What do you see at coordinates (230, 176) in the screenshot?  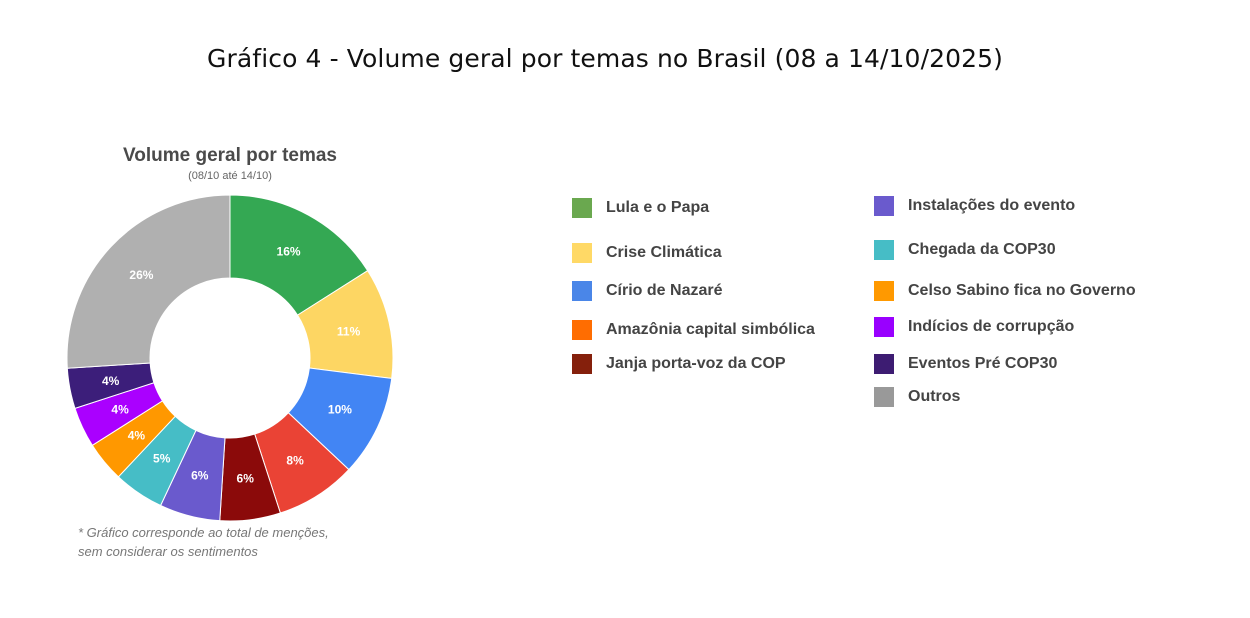 I see `chart-subtitle: (08/10 até 14/10)` at bounding box center [230, 176].